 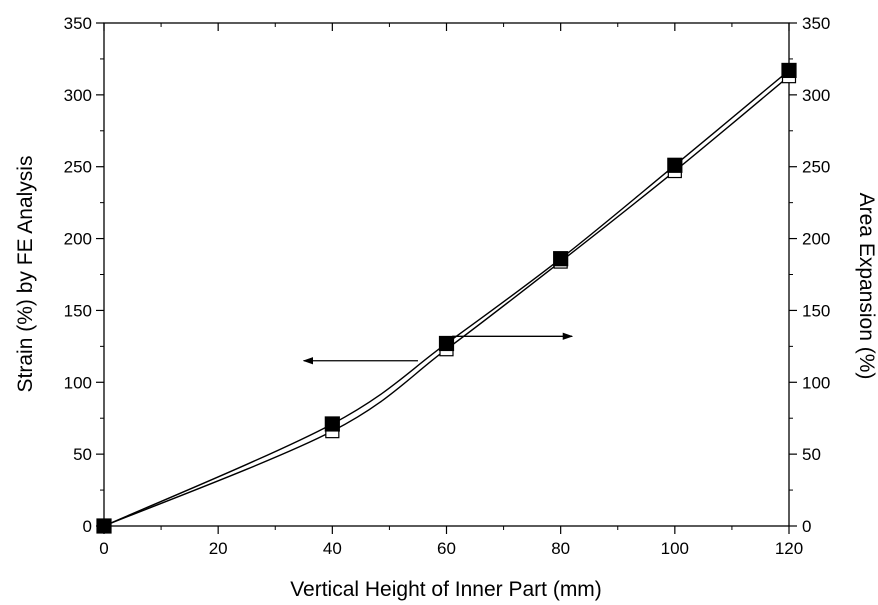 What do you see at coordinates (446, 589) in the screenshot?
I see `x-axis-title: Vertical Height of Inner Part (mm)` at bounding box center [446, 589].